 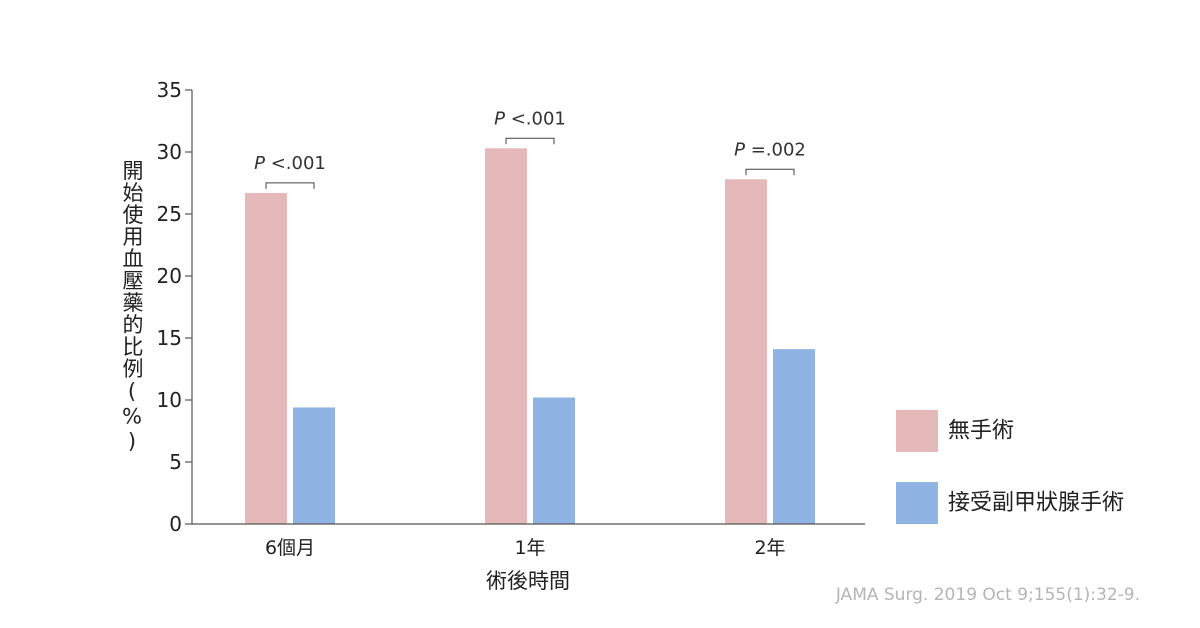 I want to click on y-tick-label: 0, so click(x=175, y=524).